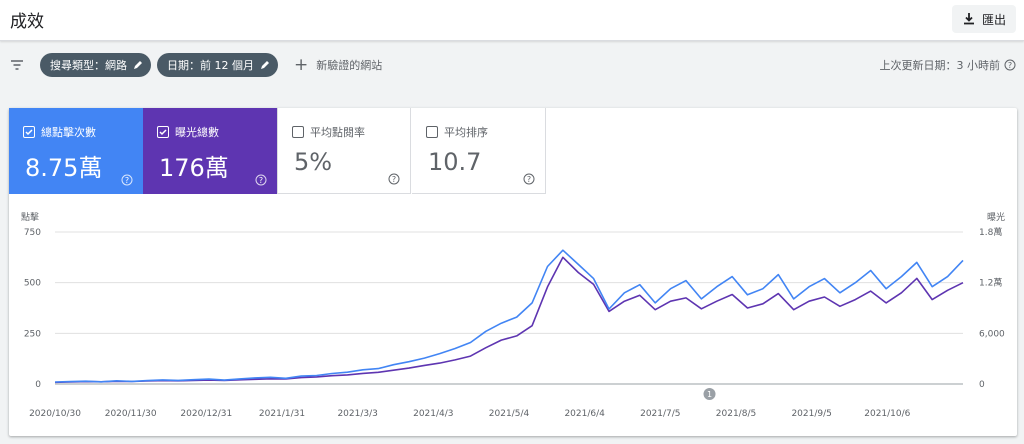  What do you see at coordinates (38, 385) in the screenshot?
I see `left-tick-label: 0` at bounding box center [38, 385].